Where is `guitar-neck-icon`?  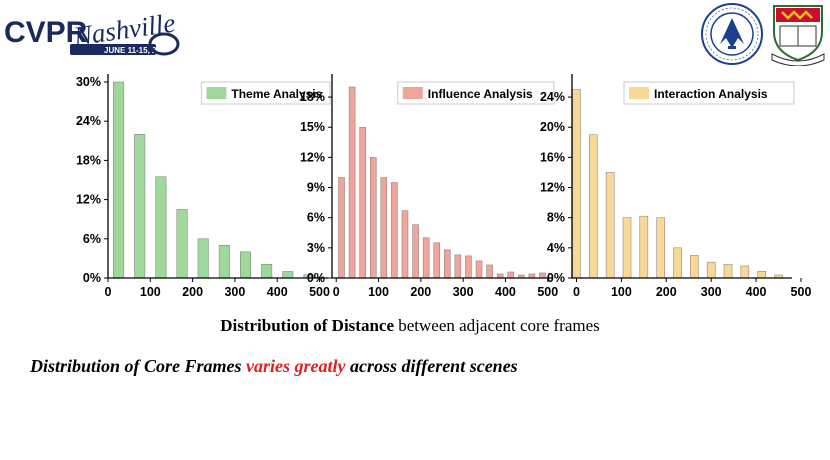
guitar-neck-icon is located at coordinates (113, 49).